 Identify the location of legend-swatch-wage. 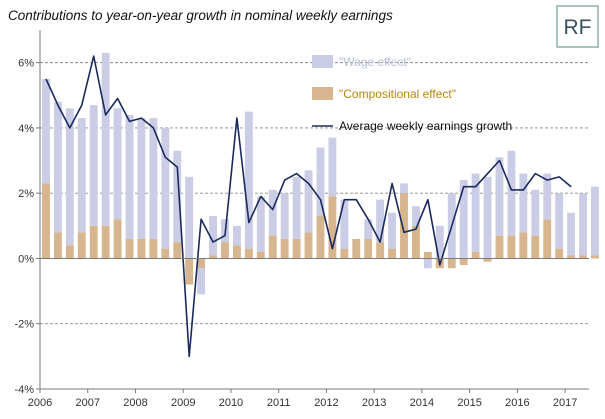
(322, 61).